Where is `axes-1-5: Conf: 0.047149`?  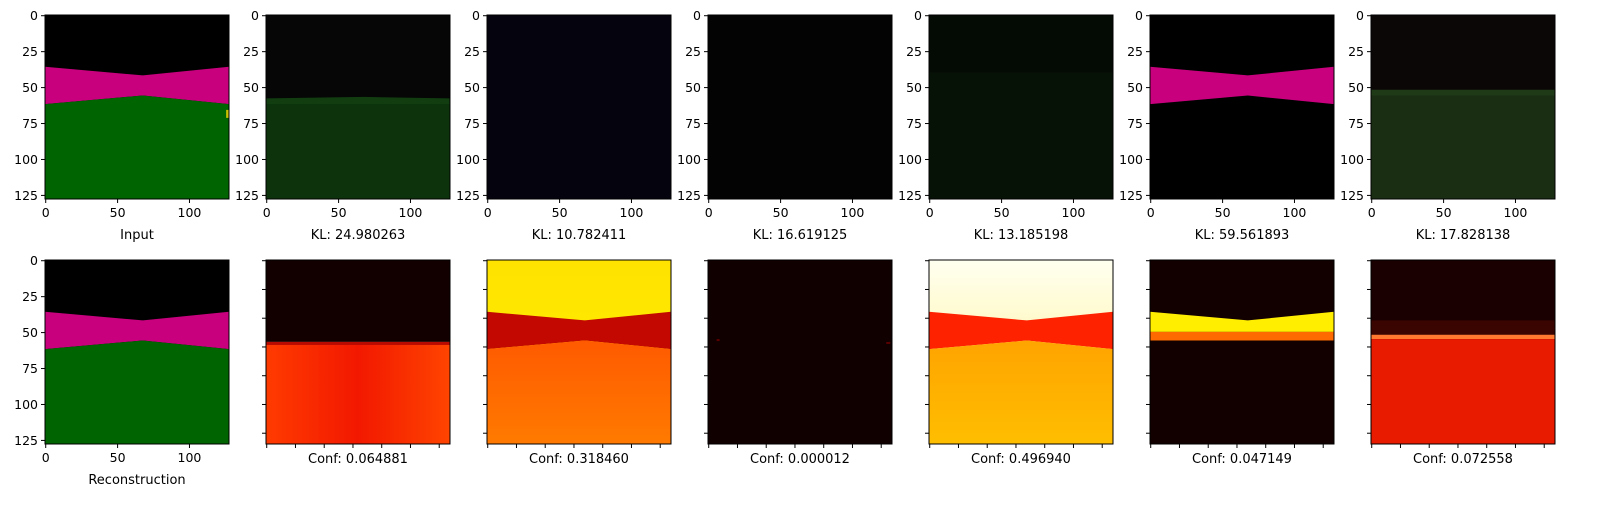 axes-1-5: Conf: 0.047149 is located at coordinates (1235, 363).